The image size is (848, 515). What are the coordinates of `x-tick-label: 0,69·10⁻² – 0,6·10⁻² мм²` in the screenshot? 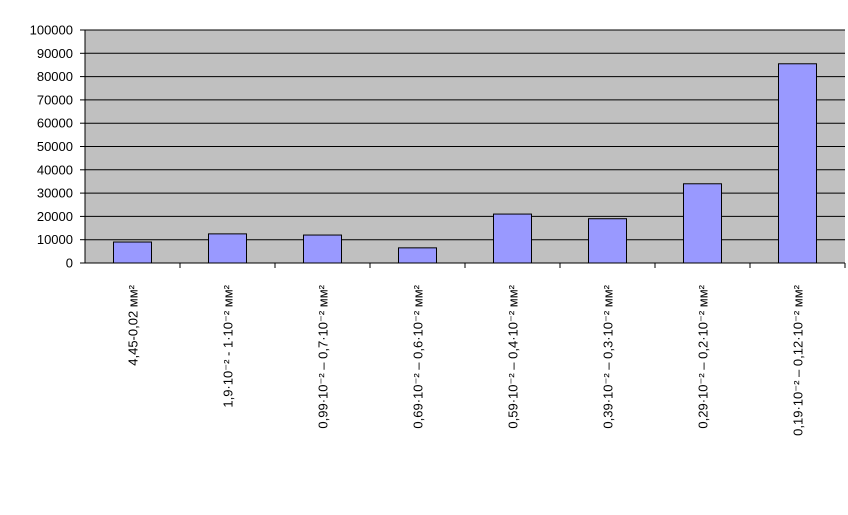 It's located at (418, 356).